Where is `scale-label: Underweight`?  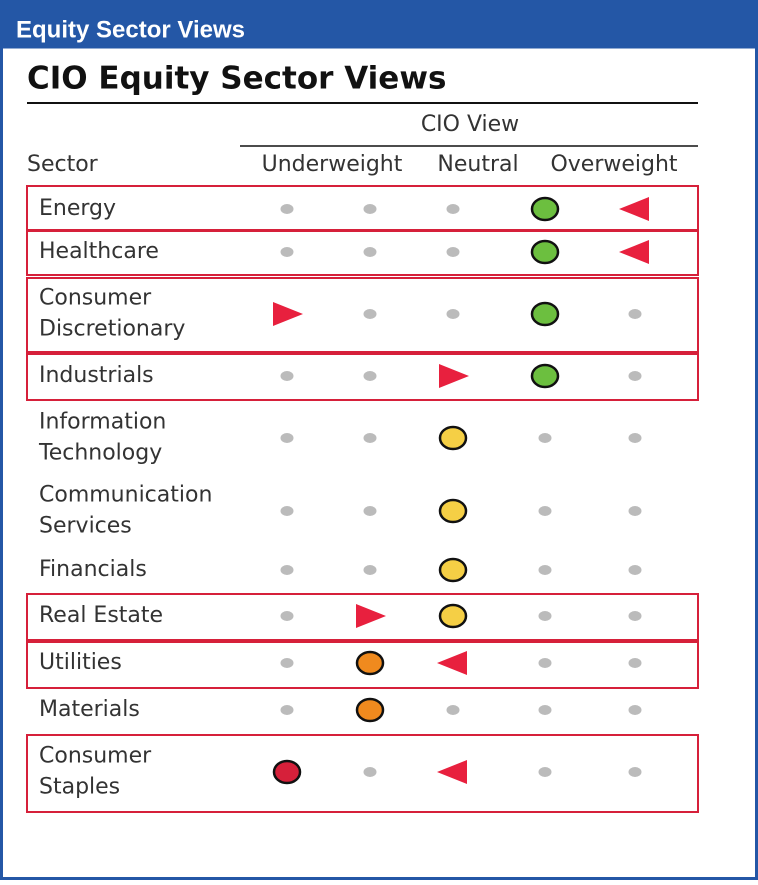
scale-label: Underweight is located at coordinates (332, 164).